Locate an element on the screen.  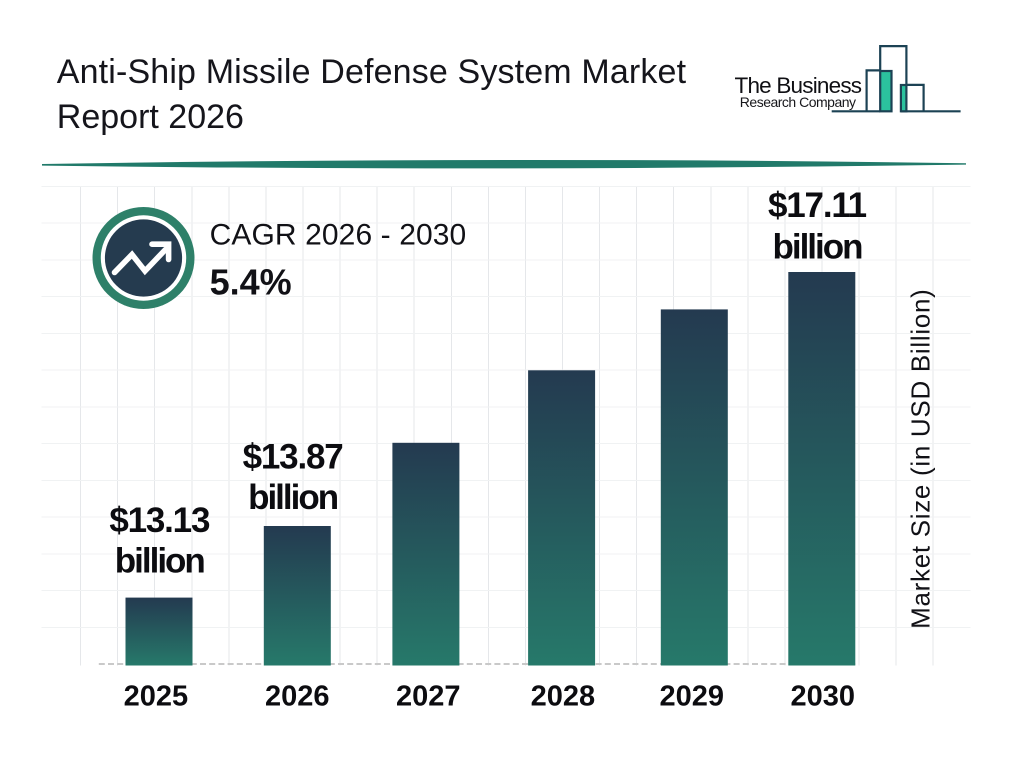
svg-text: Report 2026 is located at coordinates (150, 117).